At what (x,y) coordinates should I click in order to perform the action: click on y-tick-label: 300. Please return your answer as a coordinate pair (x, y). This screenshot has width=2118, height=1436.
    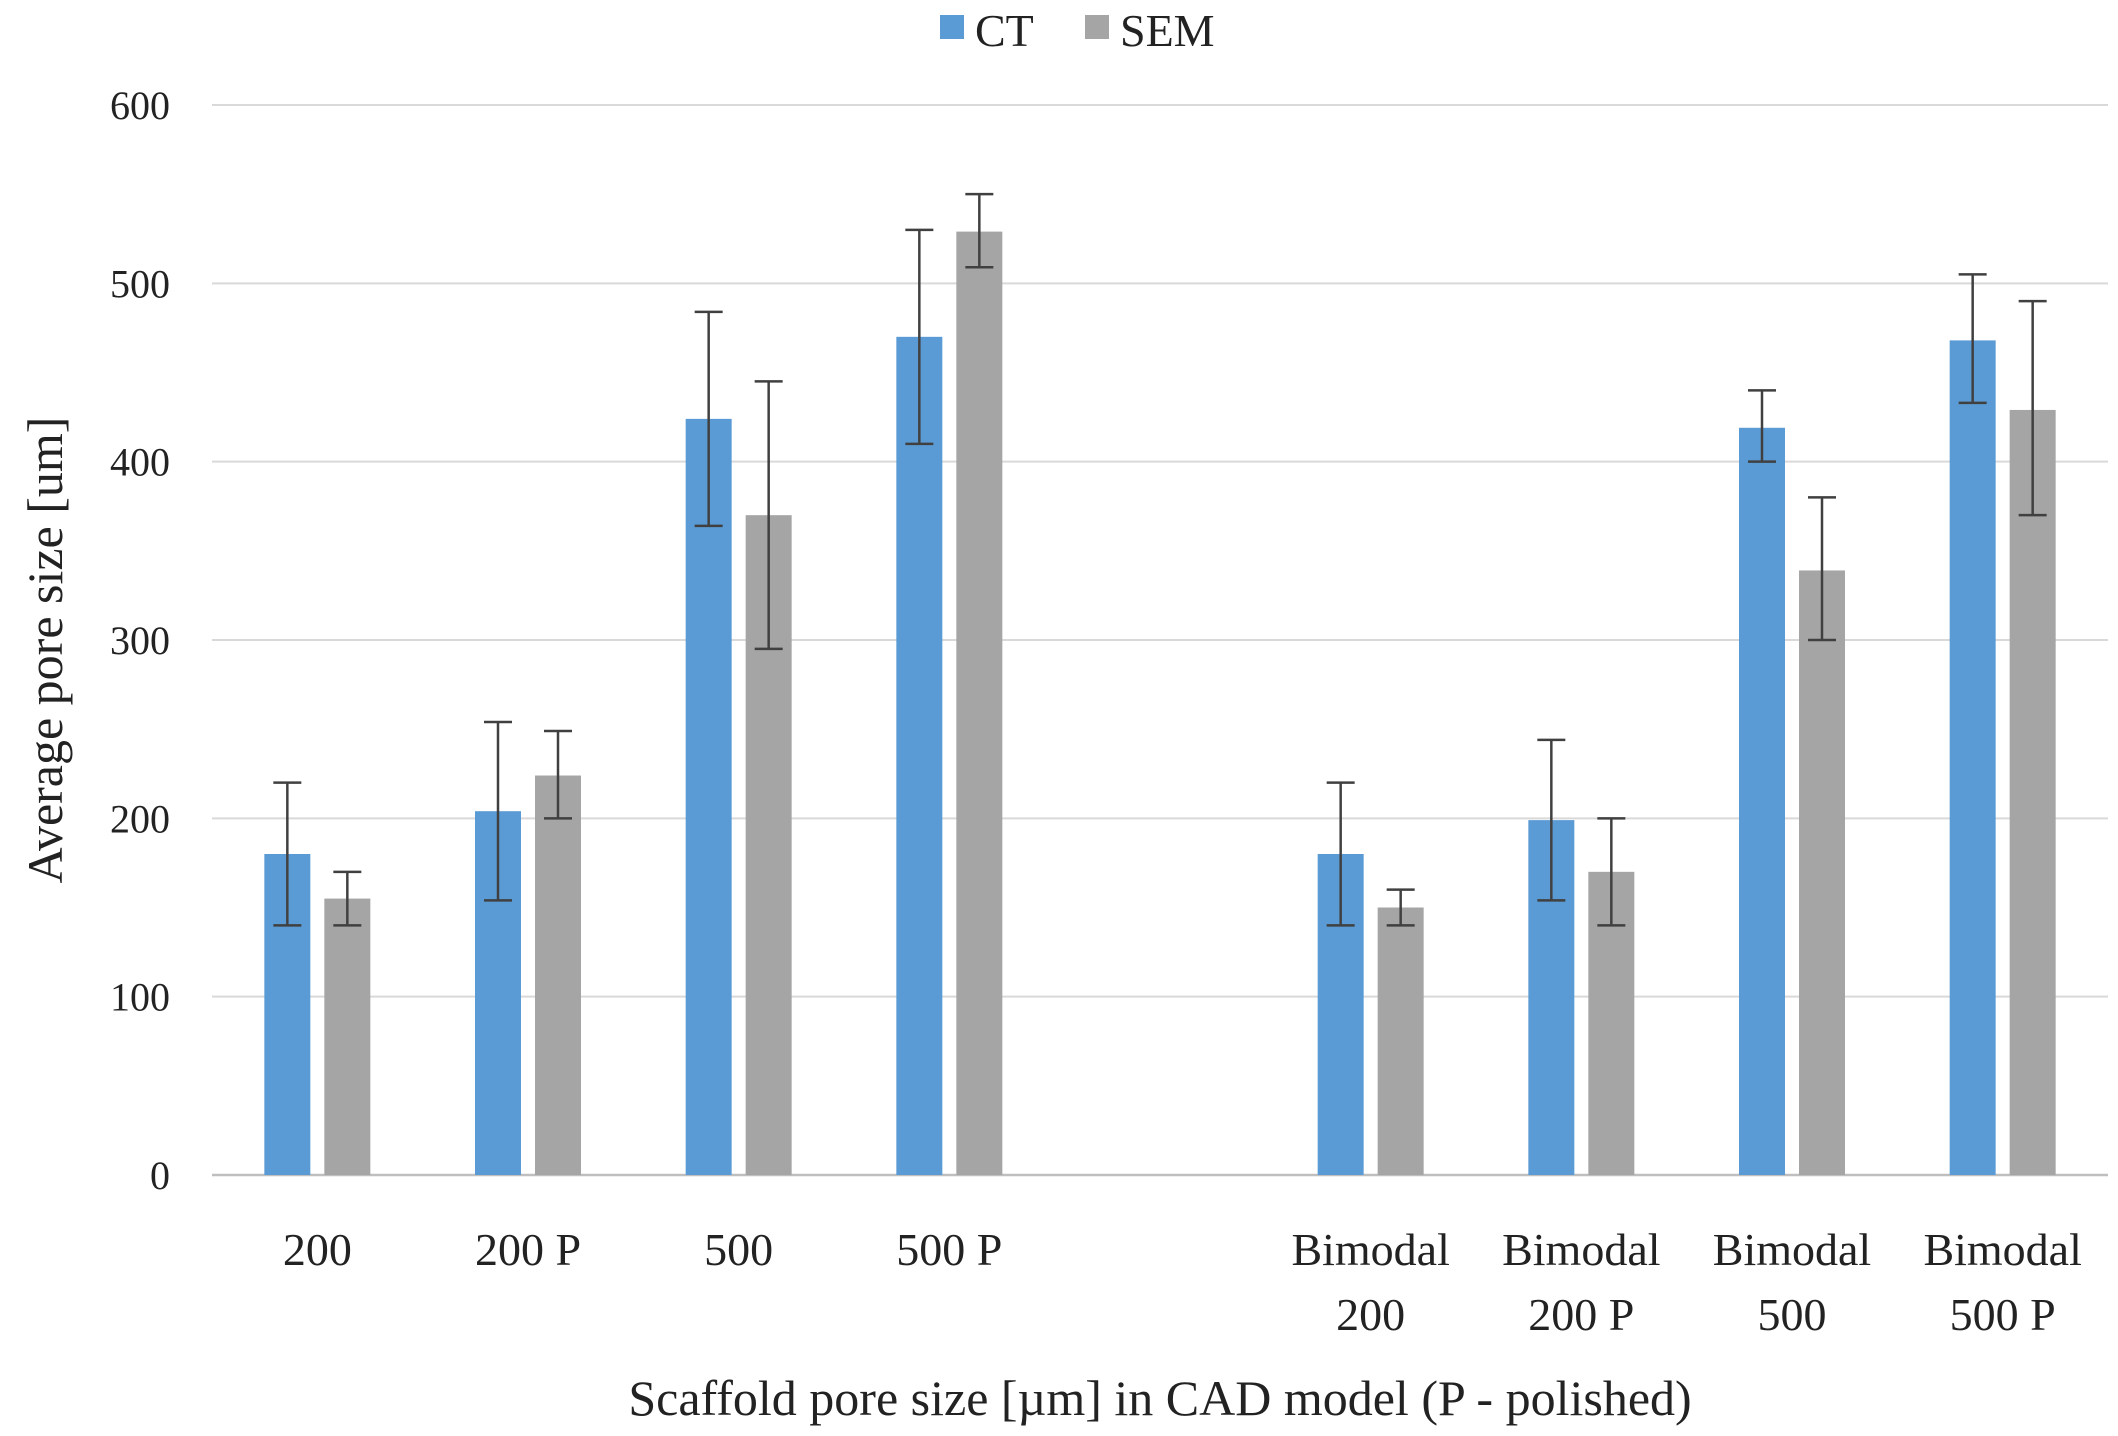
    Looking at the image, I should click on (140, 640).